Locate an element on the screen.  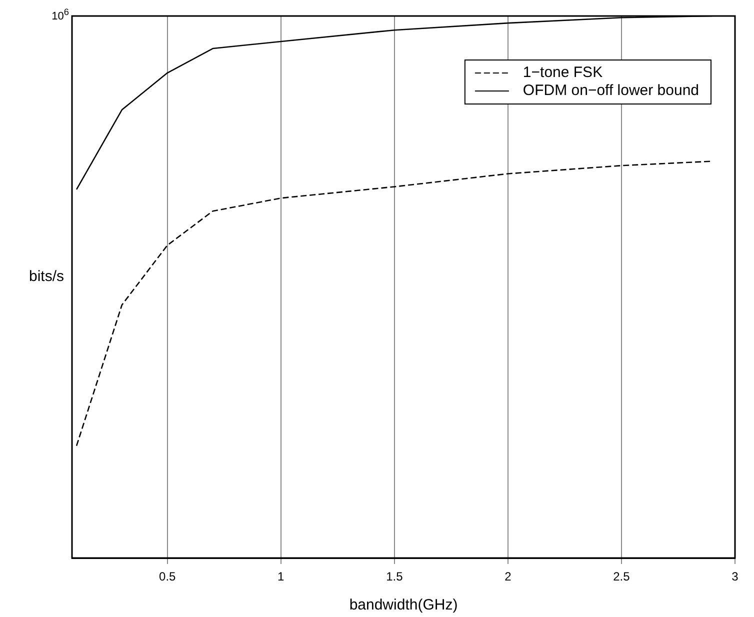
y-axis-title: bits/s is located at coordinates (46, 277).